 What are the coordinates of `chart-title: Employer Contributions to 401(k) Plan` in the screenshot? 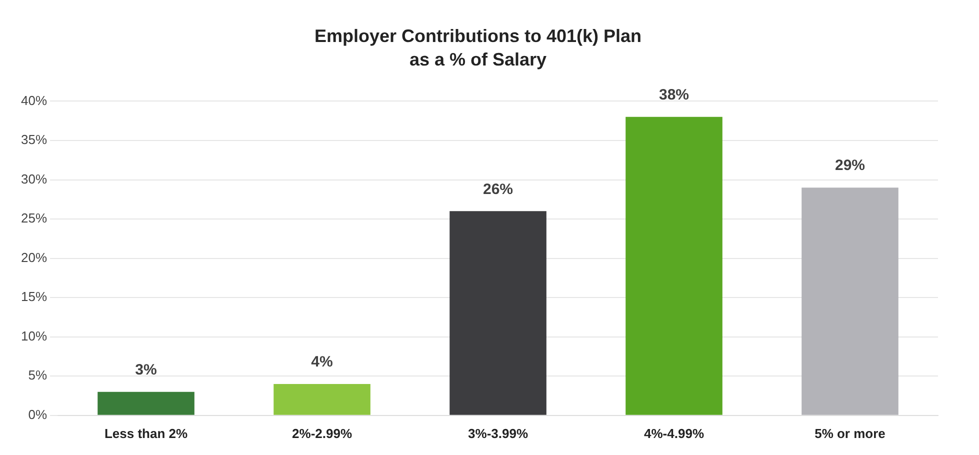 It's located at (478, 36).